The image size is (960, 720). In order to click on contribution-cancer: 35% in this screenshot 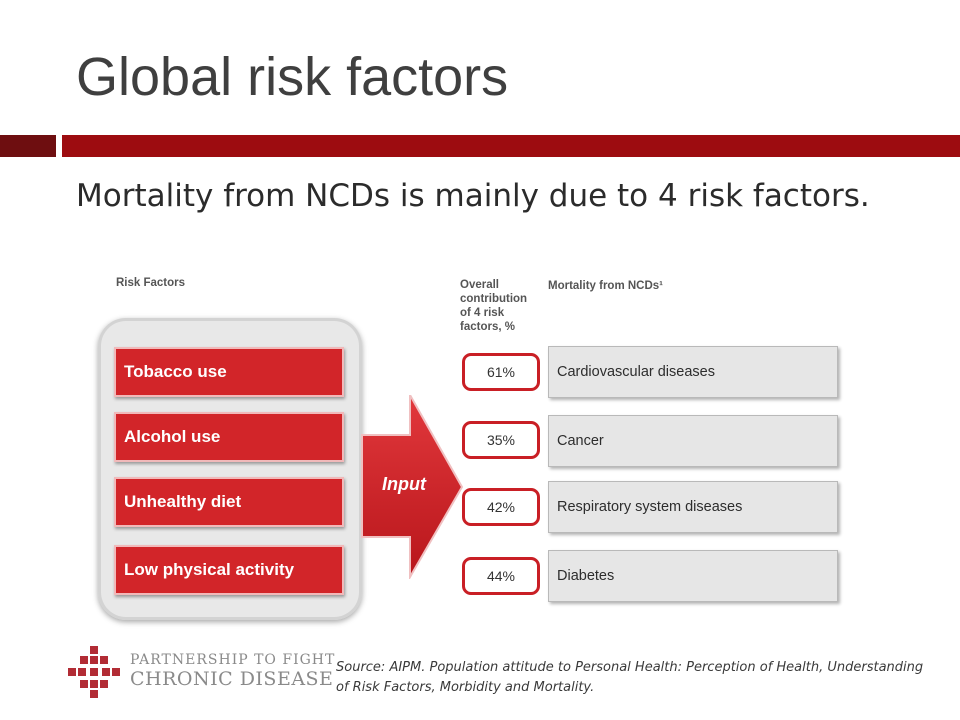, I will do `click(501, 440)`.